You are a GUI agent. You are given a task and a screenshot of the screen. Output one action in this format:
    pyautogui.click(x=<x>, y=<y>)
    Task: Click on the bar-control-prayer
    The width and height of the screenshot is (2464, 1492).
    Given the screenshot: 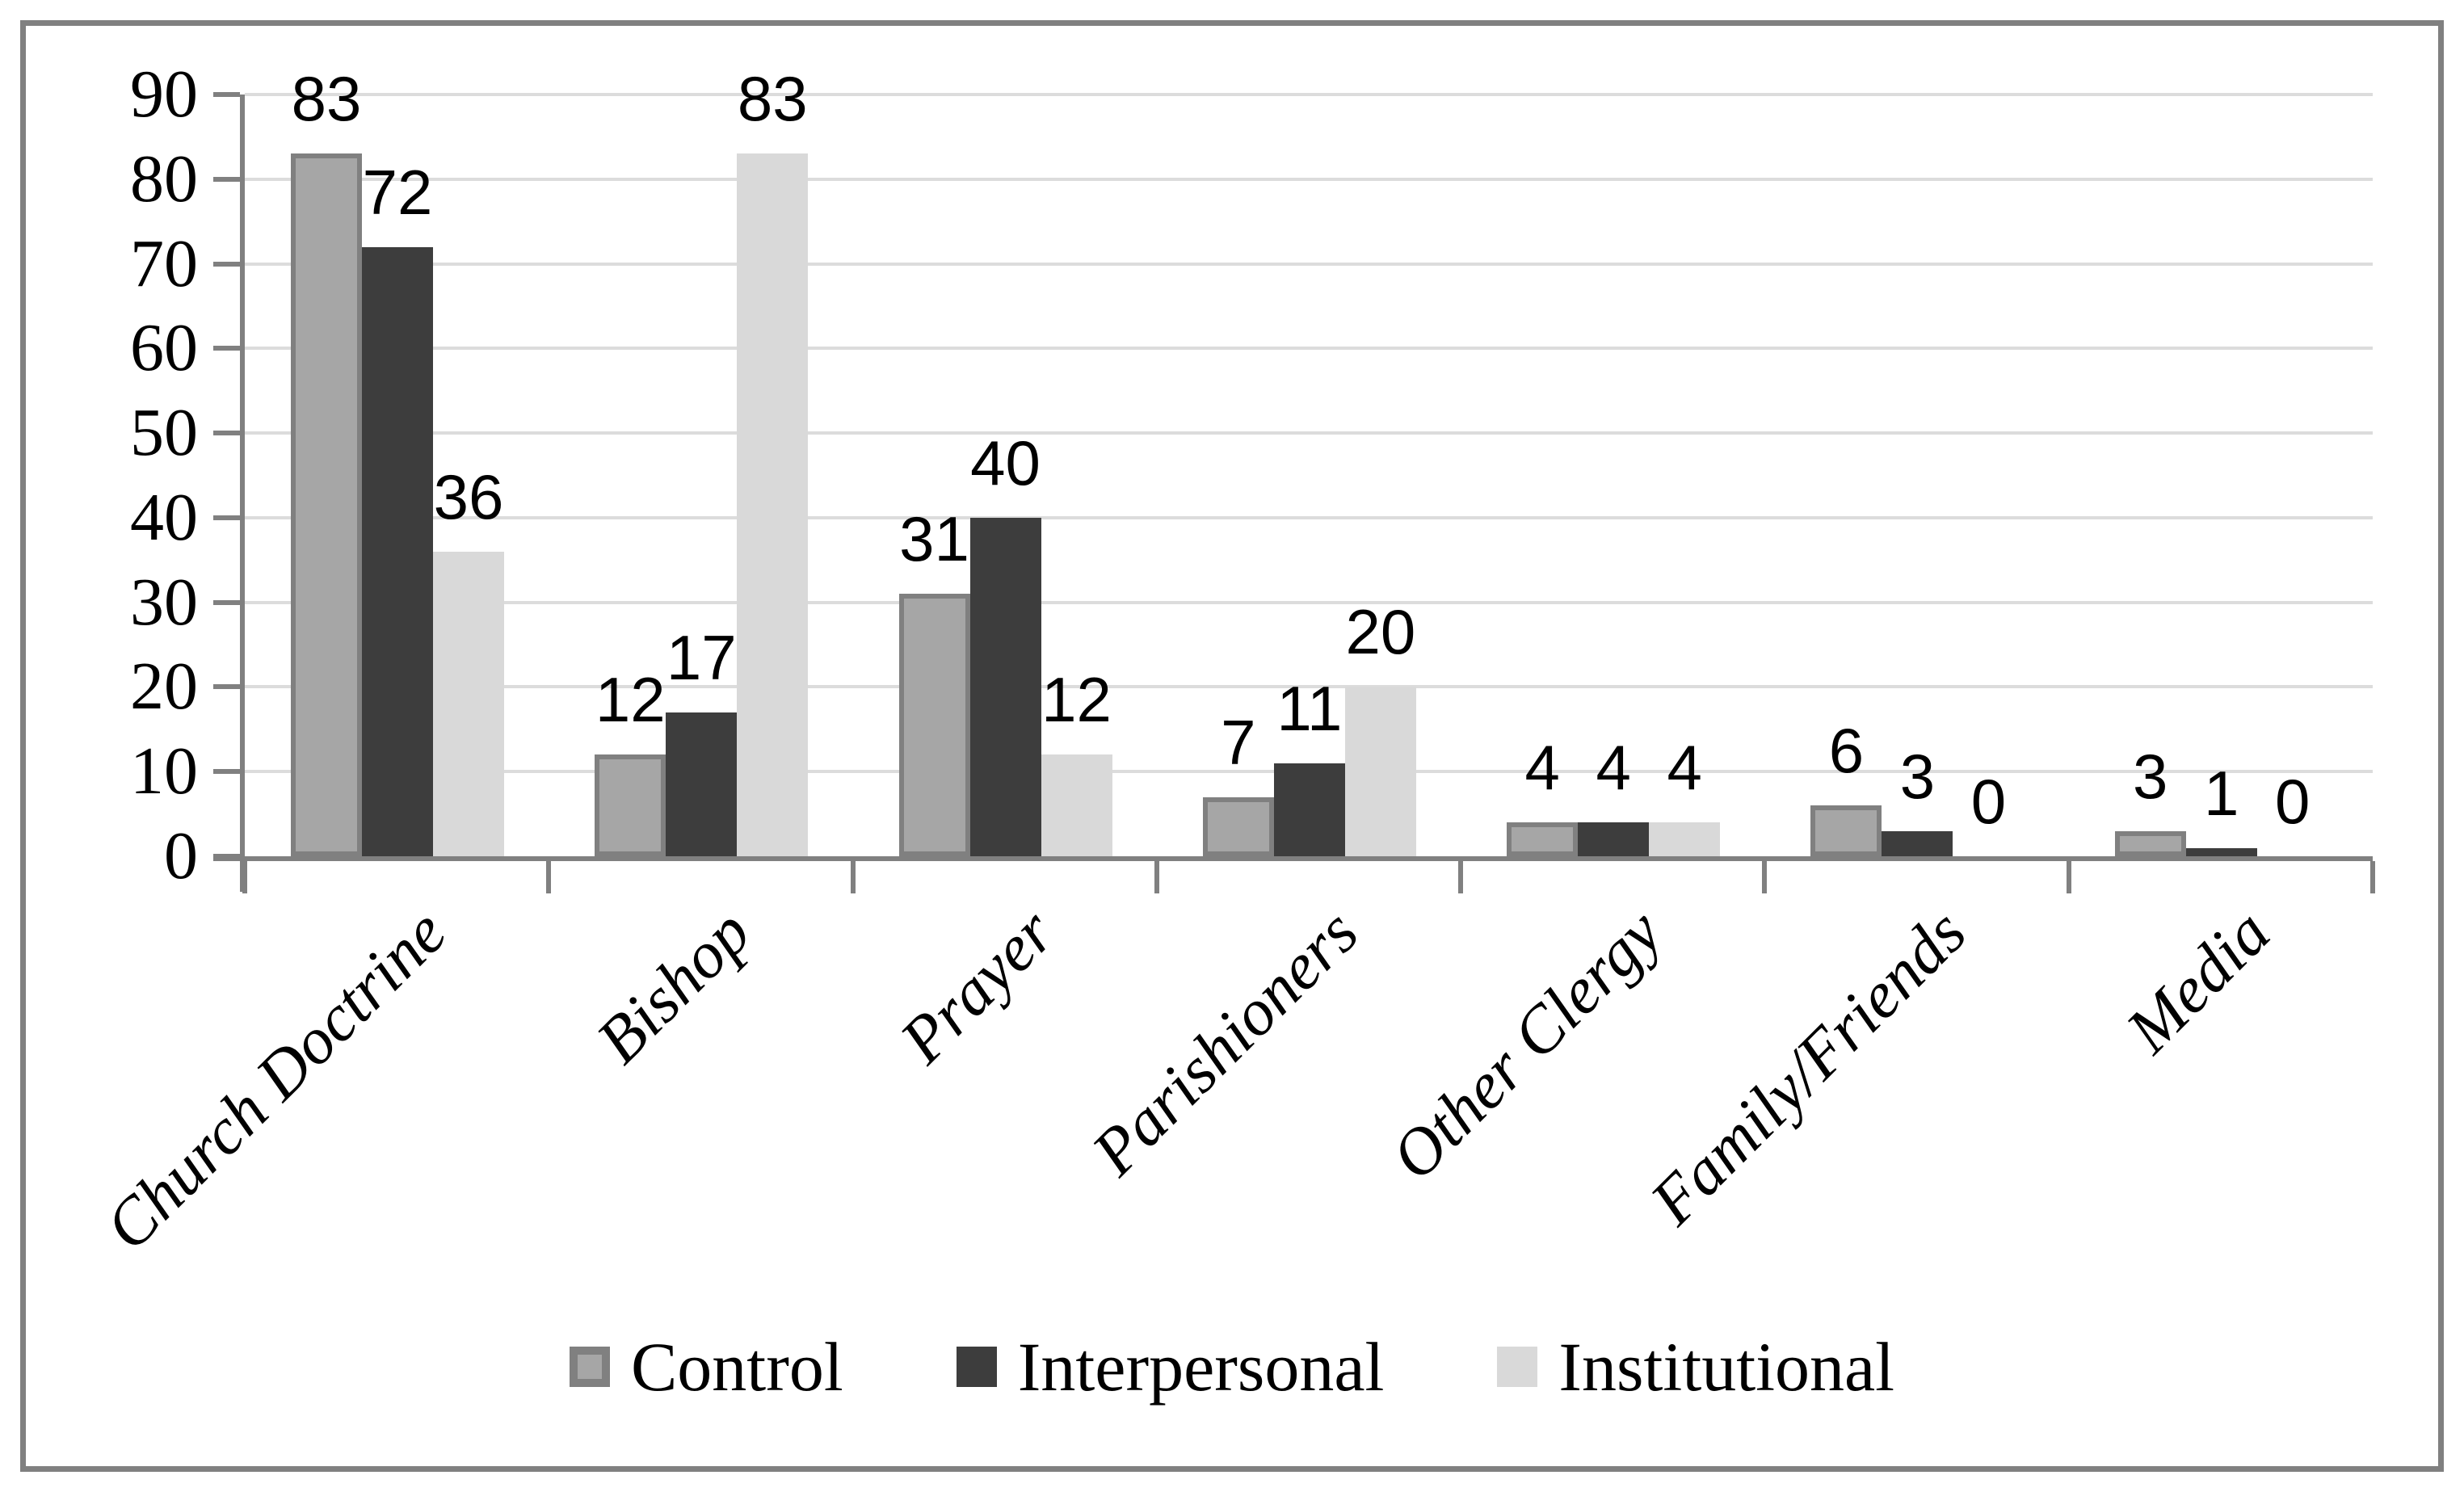 What is the action you would take?
    pyautogui.click(x=934, y=725)
    